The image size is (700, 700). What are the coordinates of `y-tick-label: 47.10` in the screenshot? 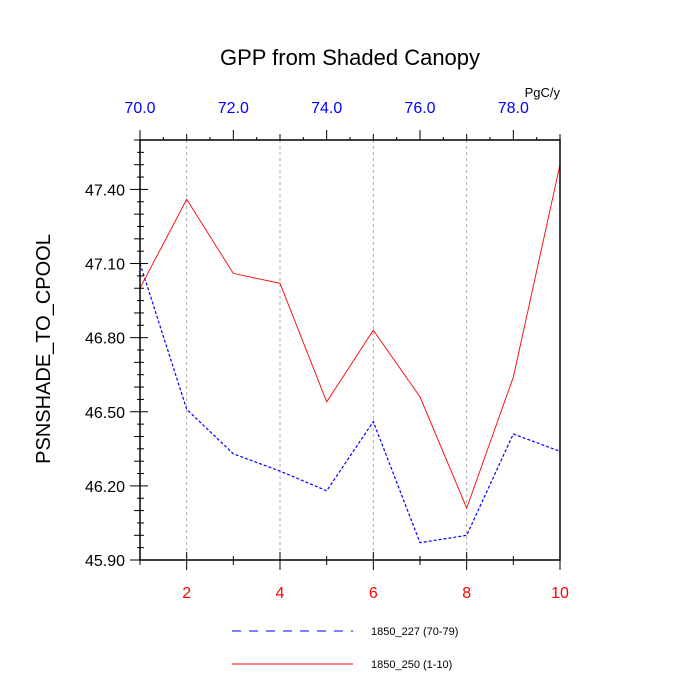 It's located at (105, 265).